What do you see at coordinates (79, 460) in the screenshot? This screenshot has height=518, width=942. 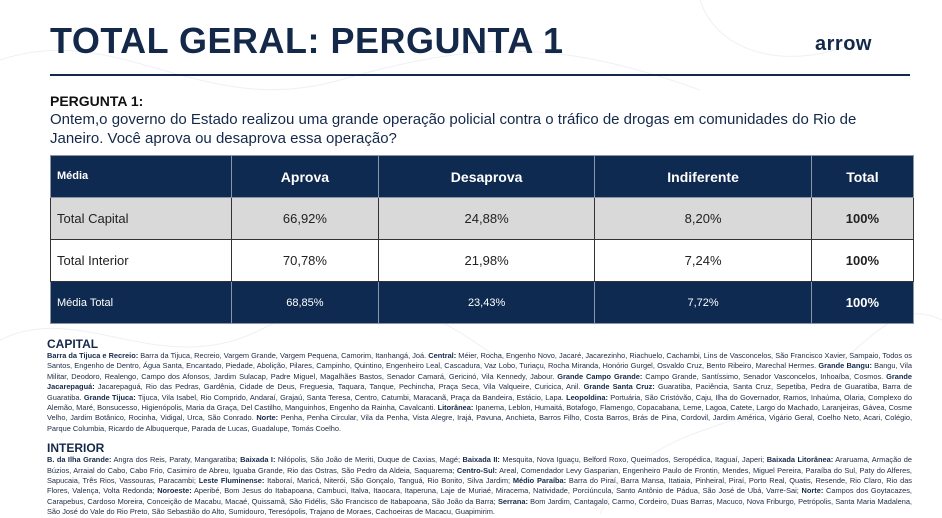 I see `region-label: B. da Ilha Grande:` at bounding box center [79, 460].